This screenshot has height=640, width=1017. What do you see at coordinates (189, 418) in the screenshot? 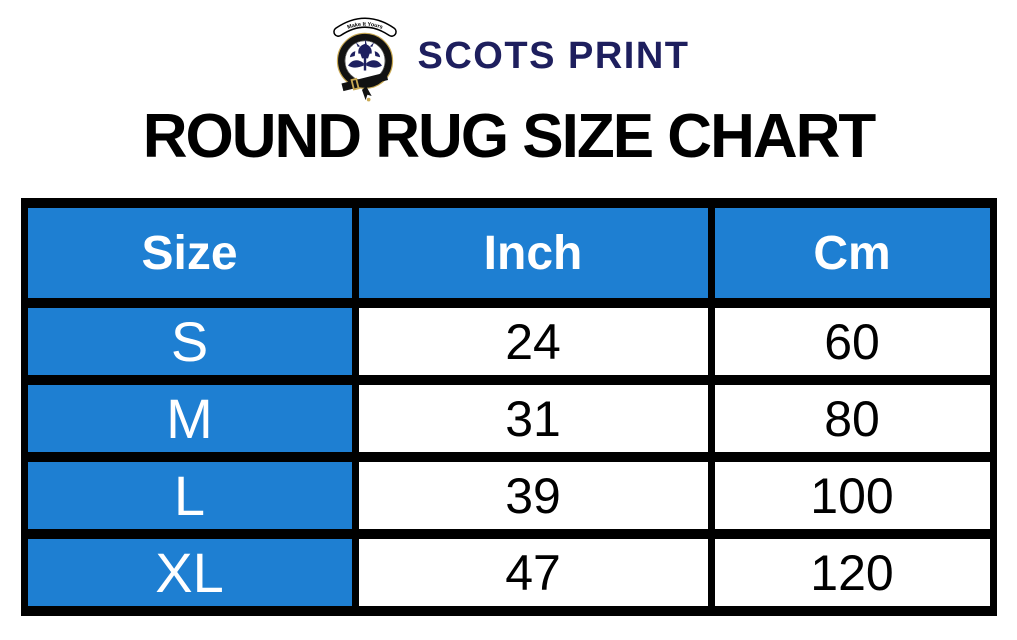
I see `size-label: M` at bounding box center [189, 418].